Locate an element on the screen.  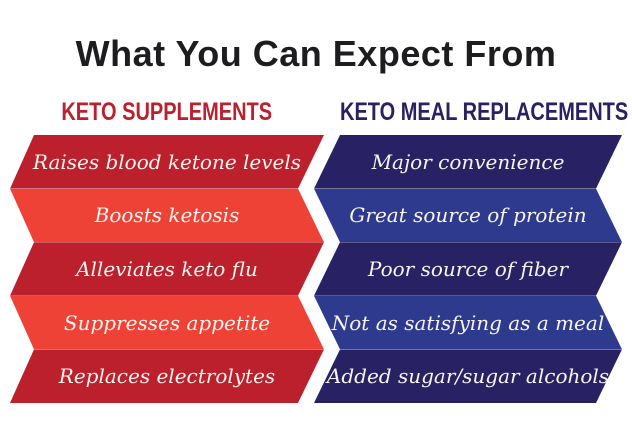
meal-replacements-item-label: Great source of protein is located at coordinates (468, 215).